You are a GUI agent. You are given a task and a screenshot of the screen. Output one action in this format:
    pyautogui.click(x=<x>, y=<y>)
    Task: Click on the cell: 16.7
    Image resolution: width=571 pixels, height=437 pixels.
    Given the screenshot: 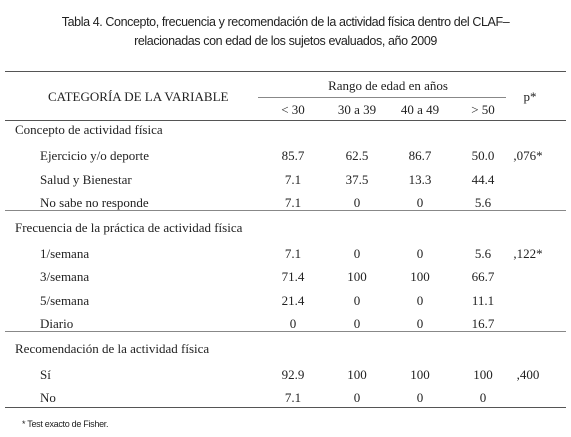 What is the action you would take?
    pyautogui.click(x=483, y=323)
    